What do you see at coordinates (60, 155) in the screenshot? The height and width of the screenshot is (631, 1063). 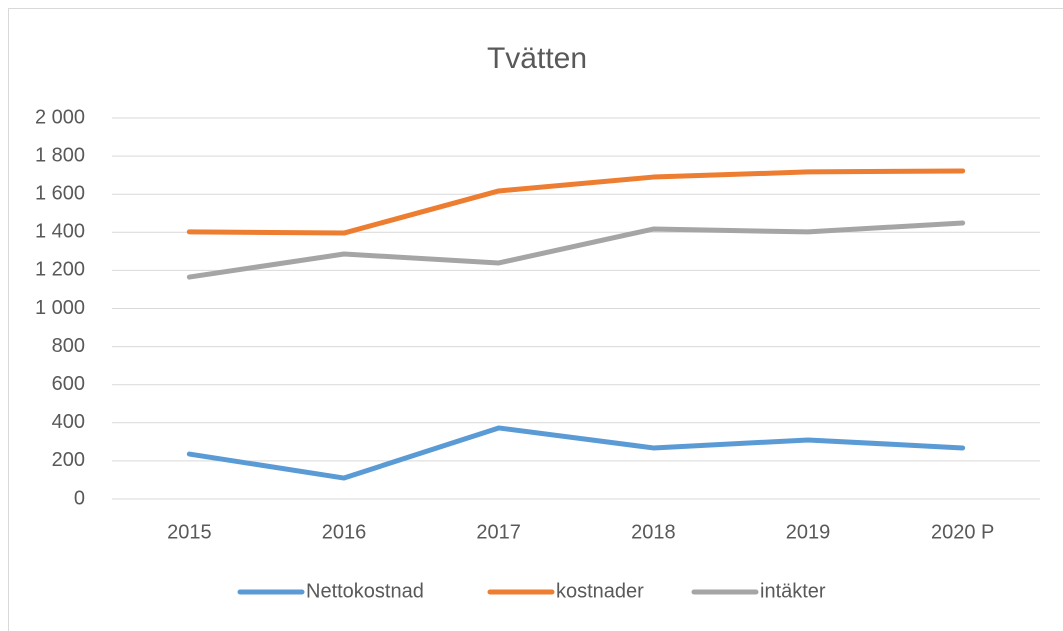 I see `y-tick-label: 1 800` at bounding box center [60, 155].